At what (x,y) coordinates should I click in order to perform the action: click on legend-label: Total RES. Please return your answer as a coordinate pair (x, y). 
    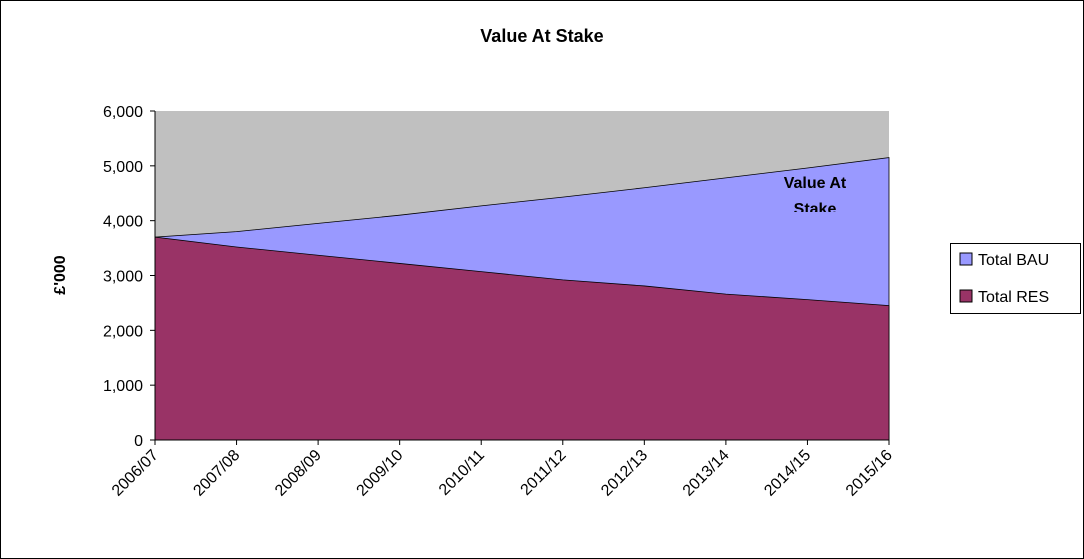
    Looking at the image, I should click on (1013, 297).